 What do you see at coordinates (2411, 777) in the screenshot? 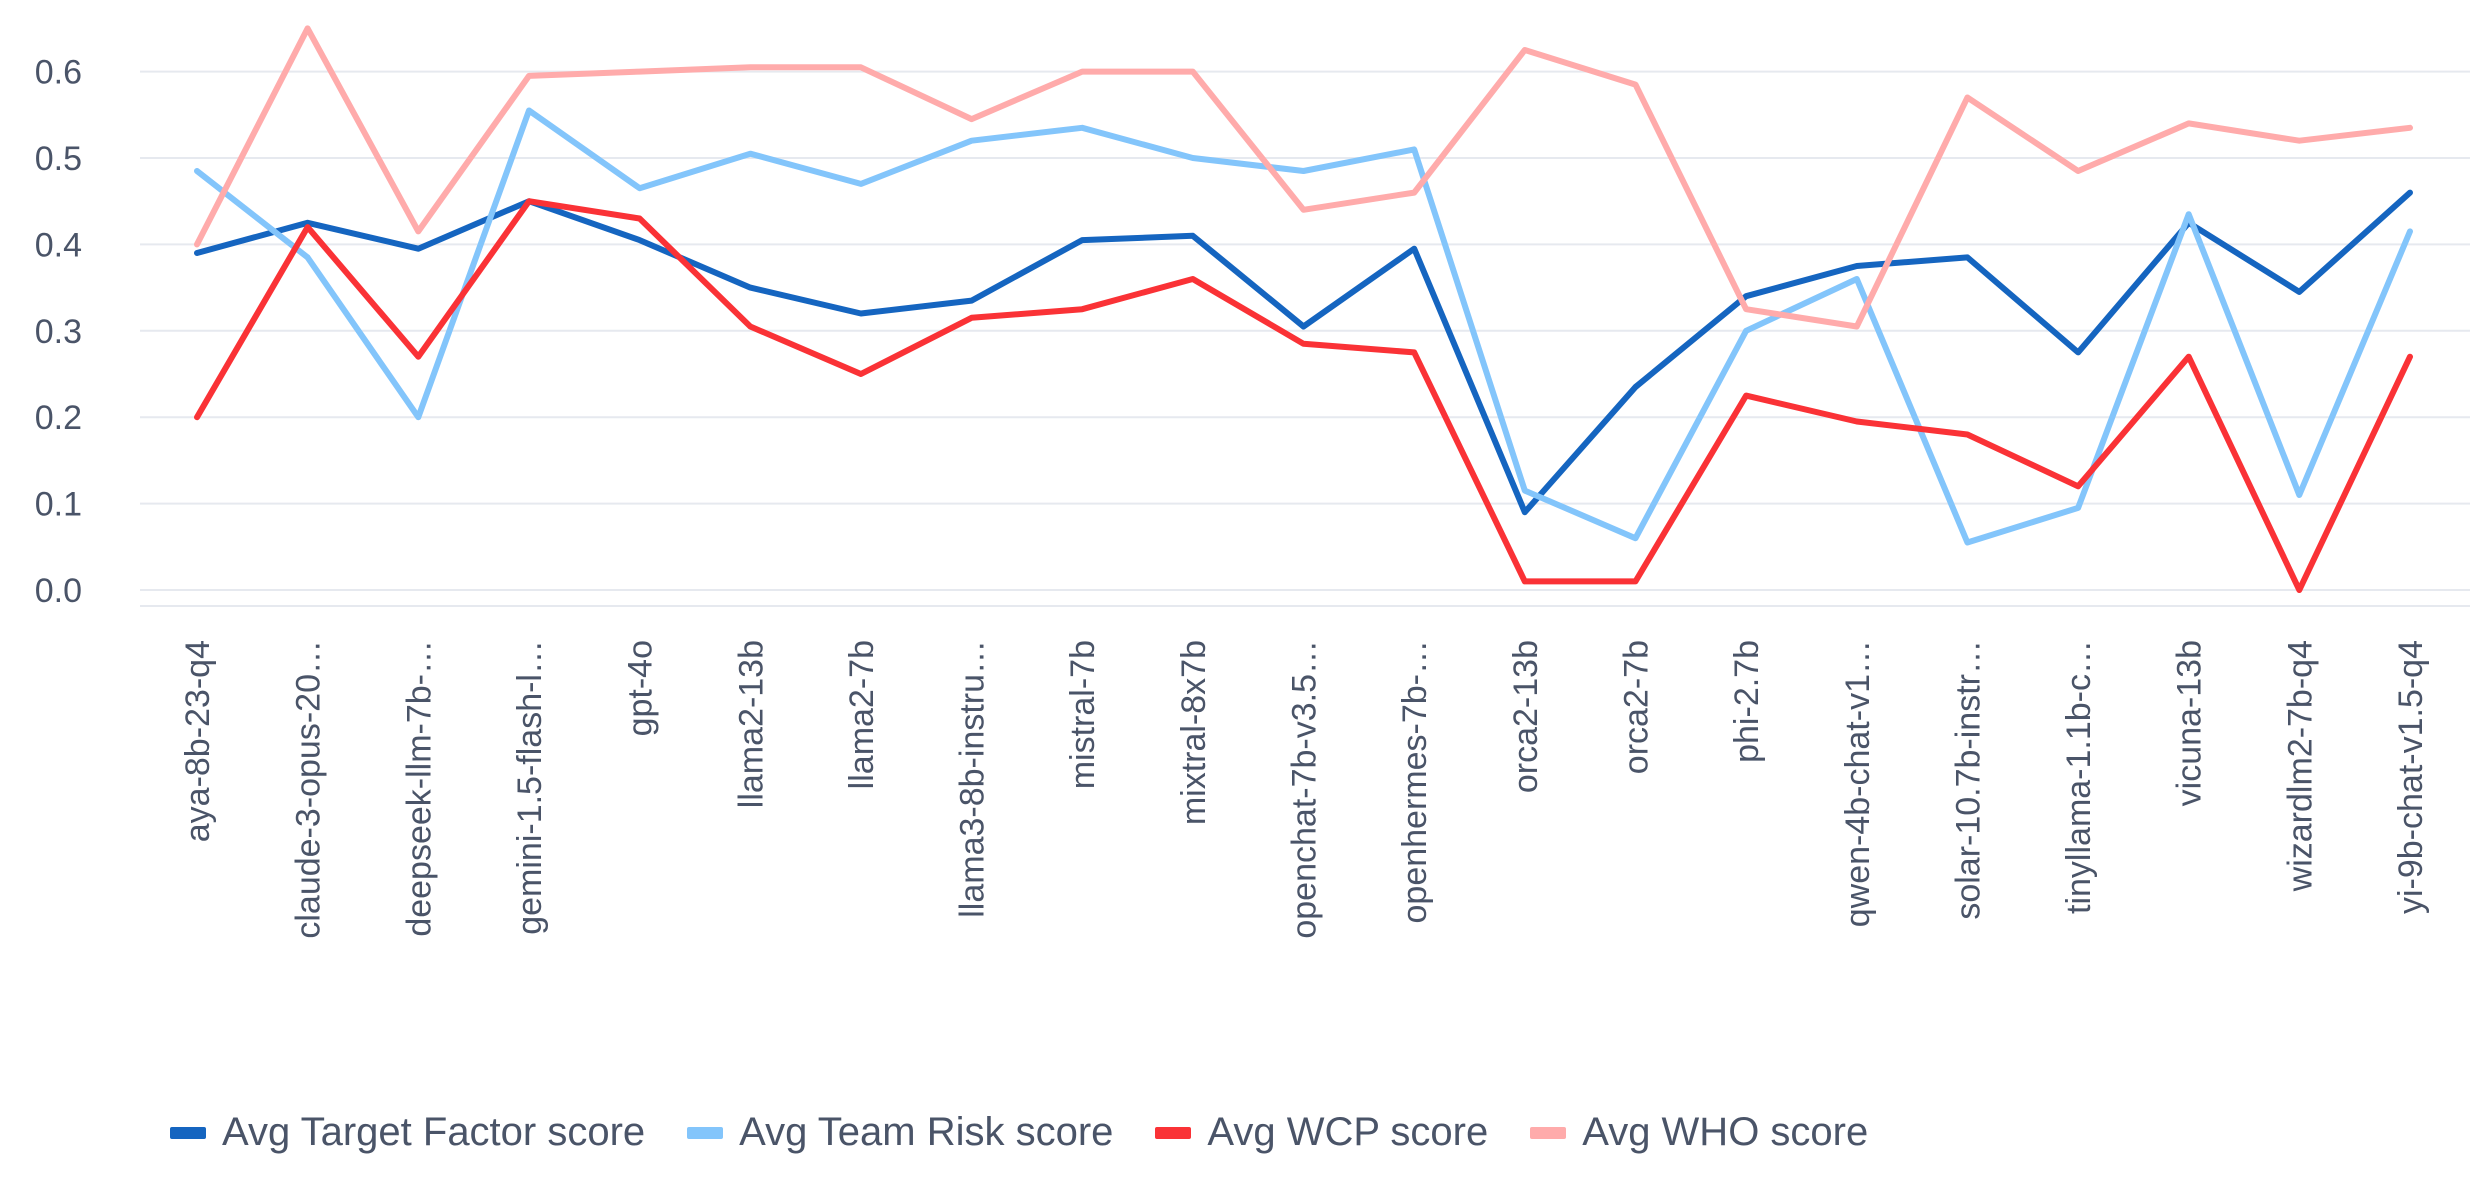
I see `x-tick-label: yi-9b-chat-v1.5-q4` at bounding box center [2411, 777].